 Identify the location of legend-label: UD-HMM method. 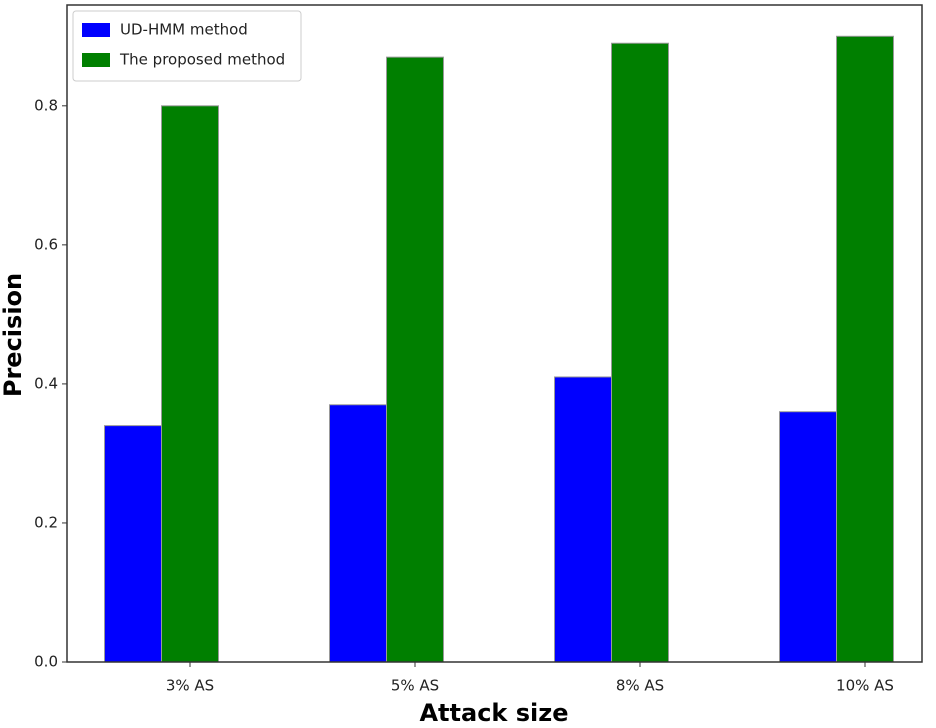
(184, 30).